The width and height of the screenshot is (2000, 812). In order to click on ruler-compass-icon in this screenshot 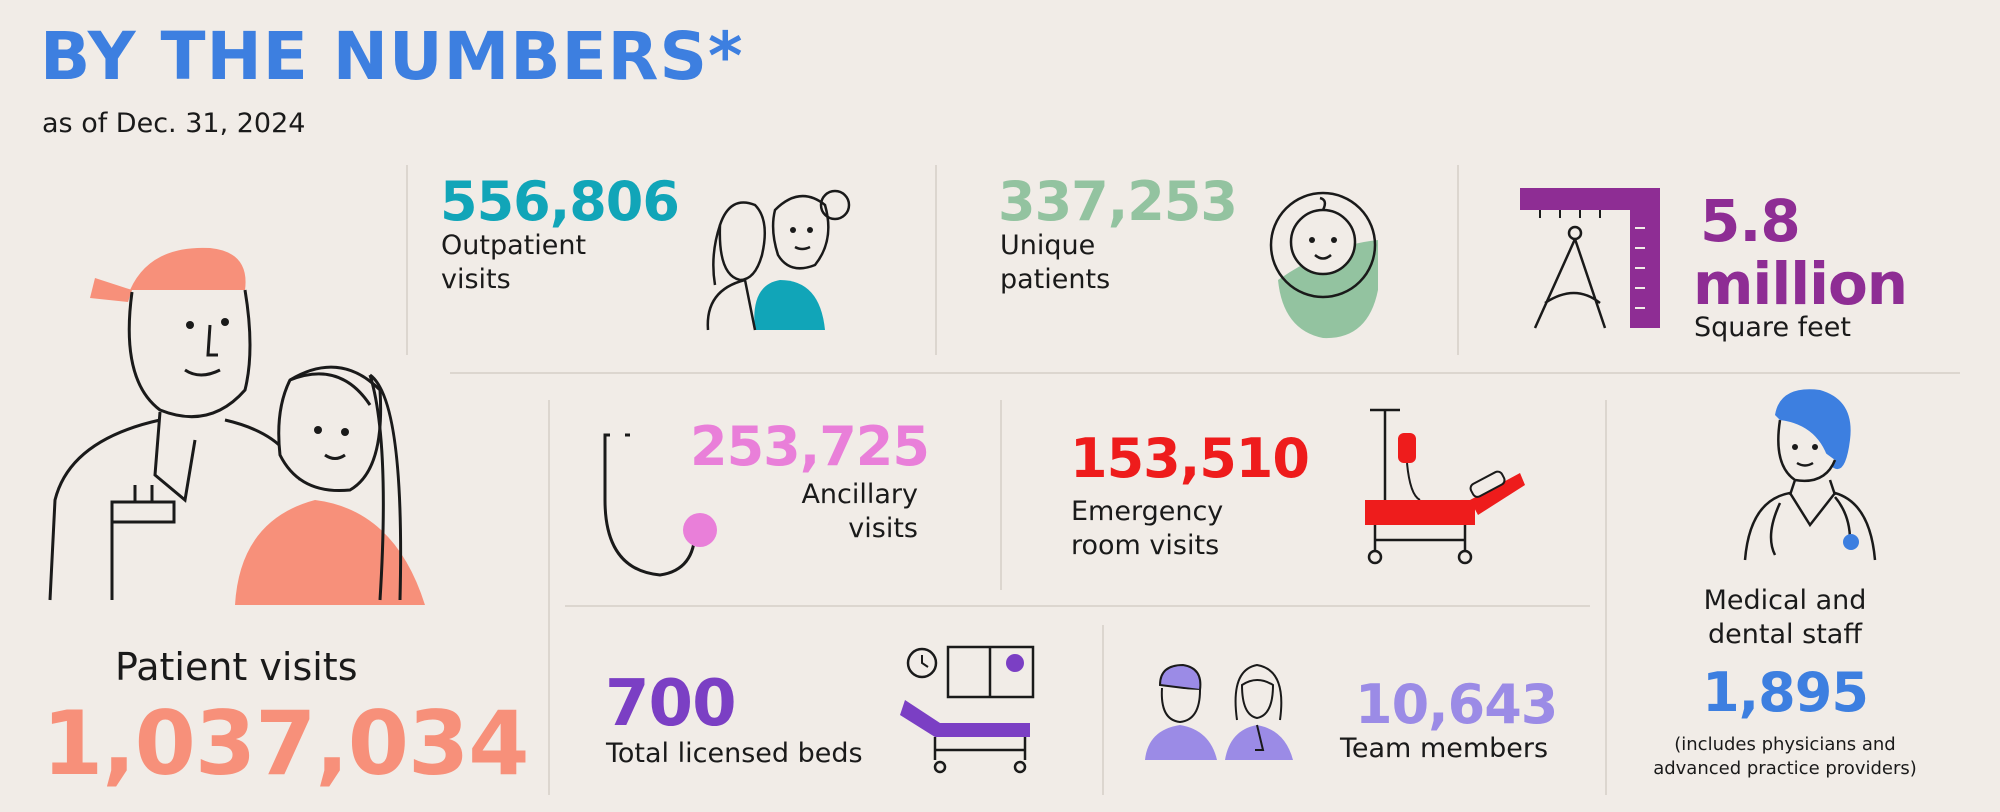, I will do `click(1590, 258)`.